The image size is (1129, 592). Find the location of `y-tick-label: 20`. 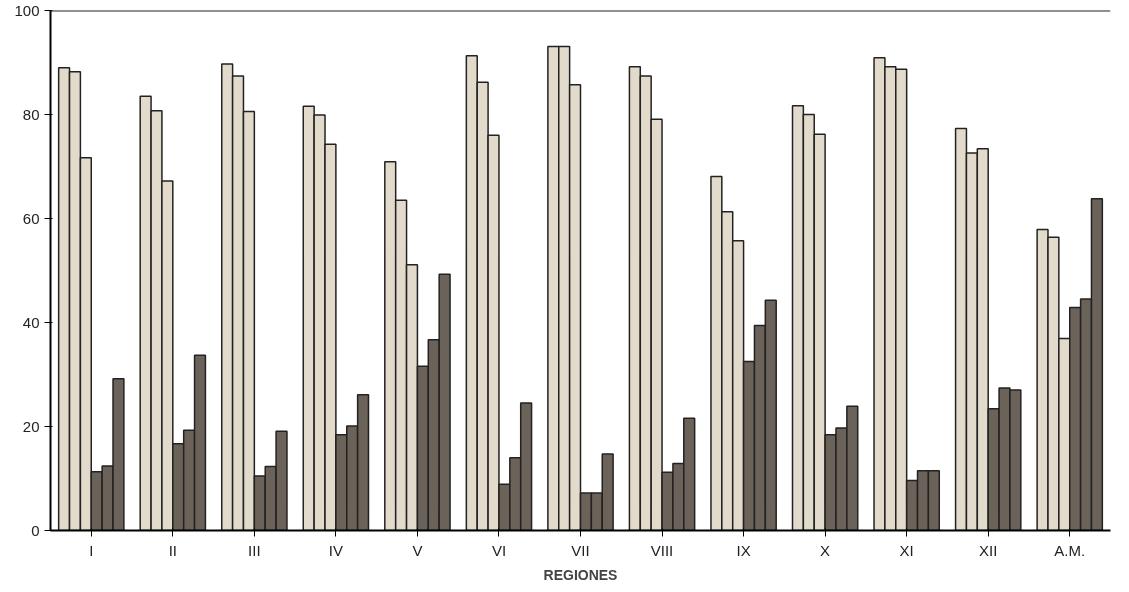

y-tick-label: 20 is located at coordinates (31, 426).